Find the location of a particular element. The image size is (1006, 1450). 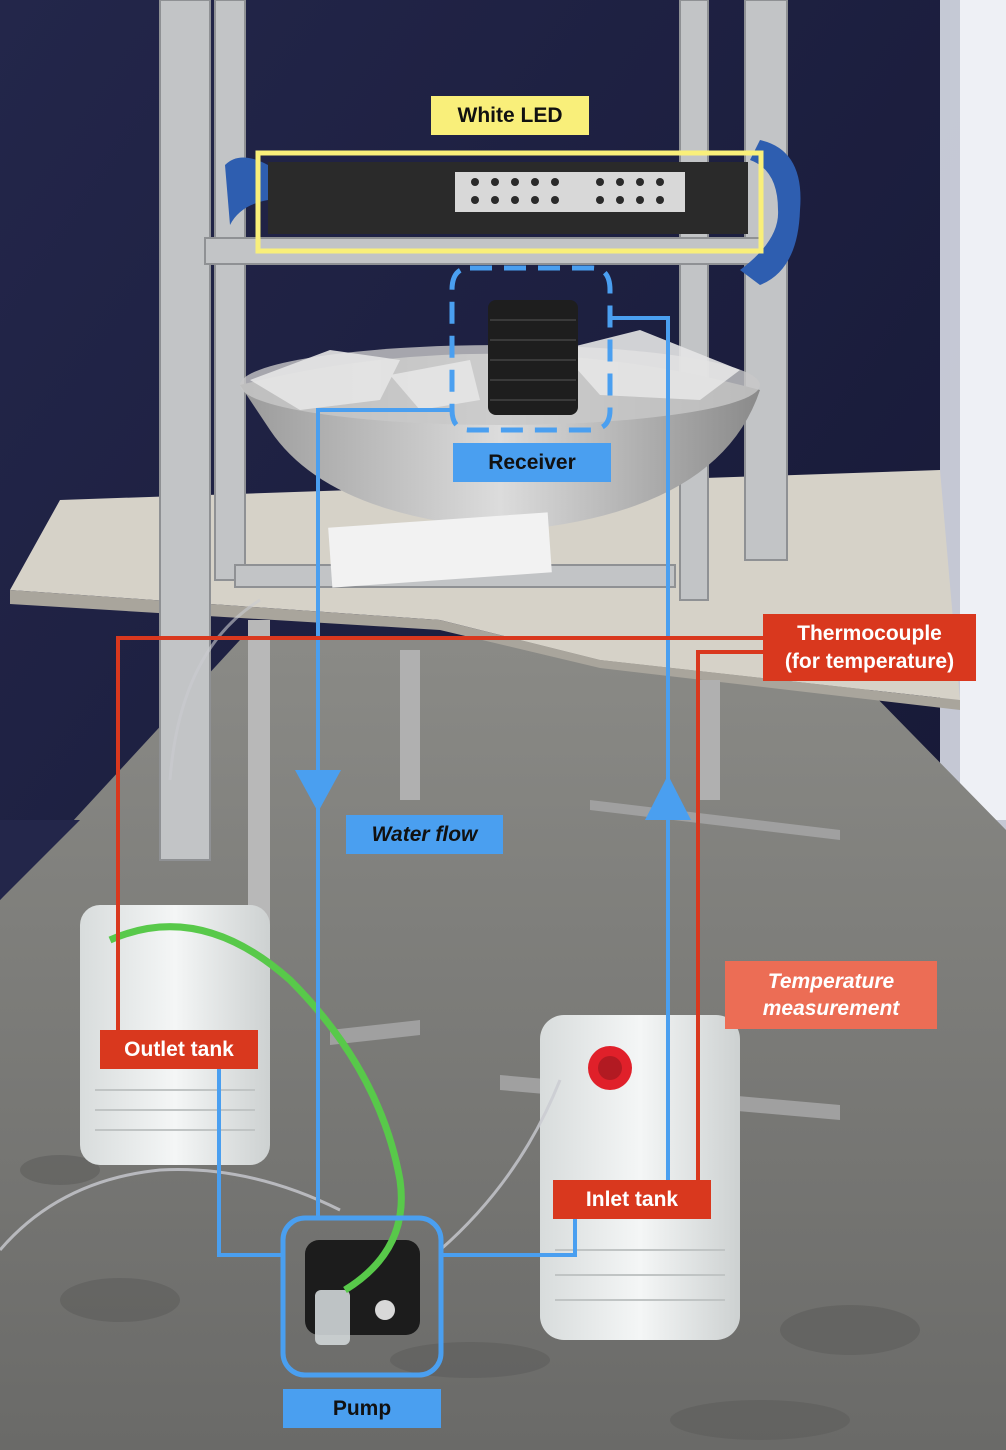

inlet-tank-label: Inlet tank is located at coordinates (632, 1199).